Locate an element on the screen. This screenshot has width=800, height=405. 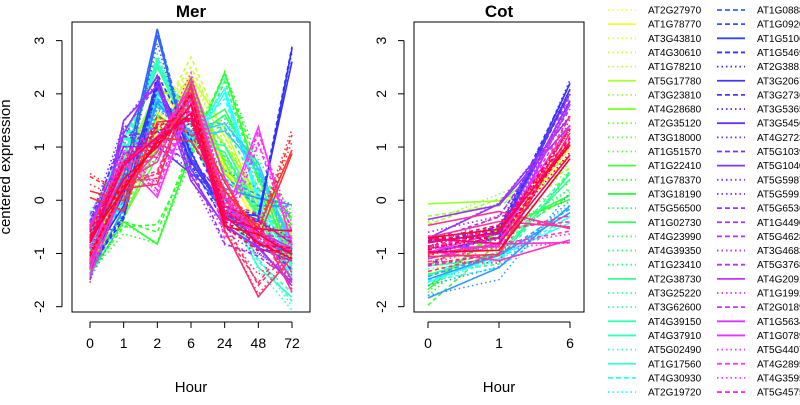
legend-label: AT4G37910 is located at coordinates (675, 336).